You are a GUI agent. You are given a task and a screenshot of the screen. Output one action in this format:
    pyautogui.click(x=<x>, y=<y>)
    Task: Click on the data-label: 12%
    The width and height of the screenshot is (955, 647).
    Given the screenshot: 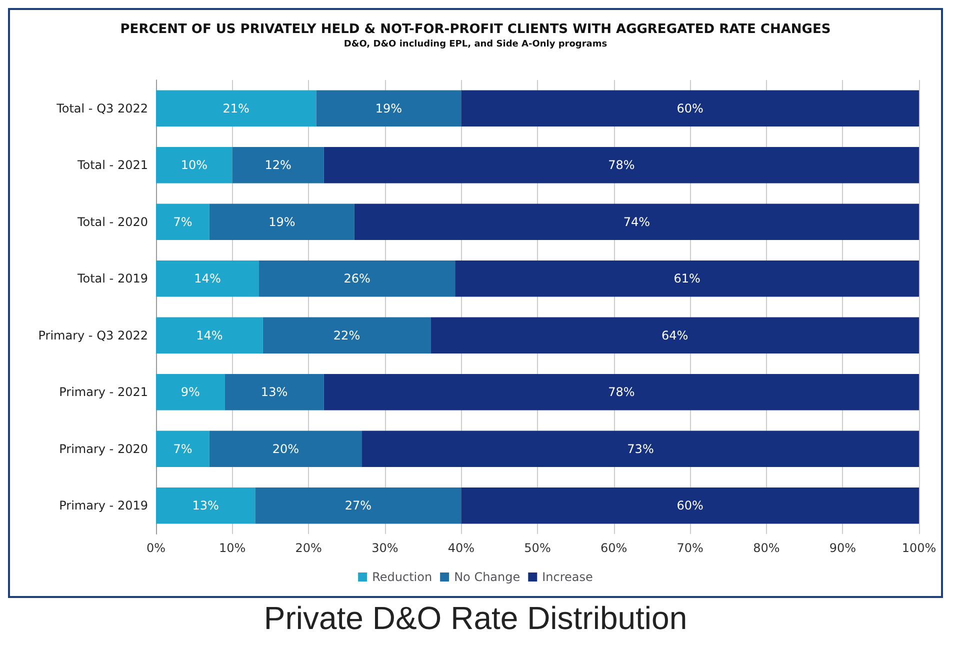 What is the action you would take?
    pyautogui.click(x=278, y=165)
    